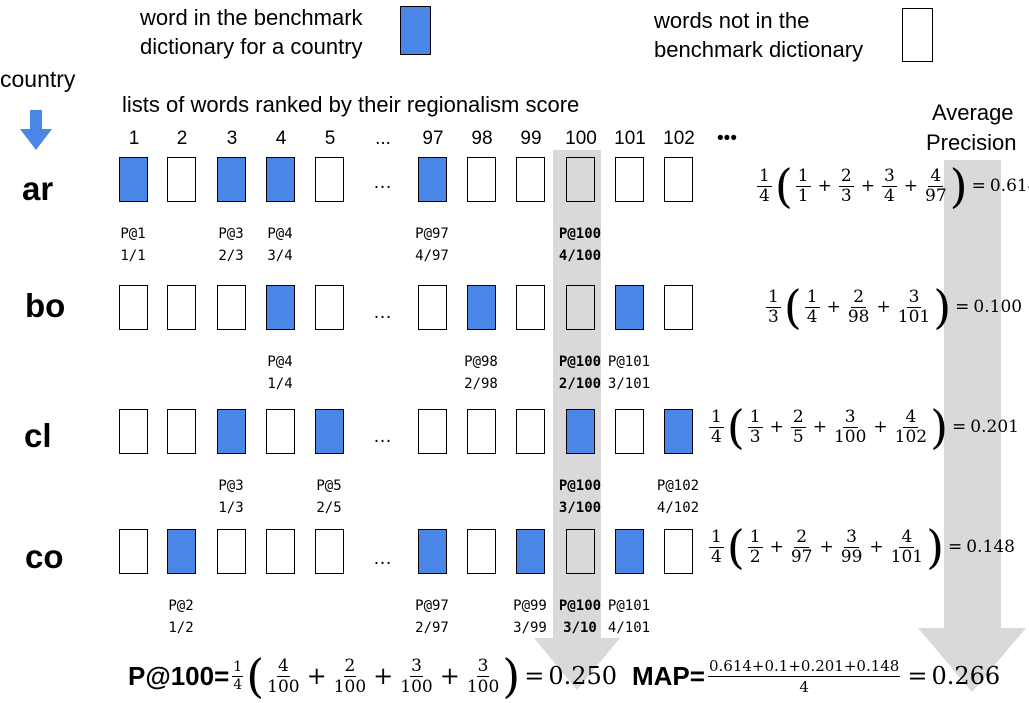  Describe the element at coordinates (179, 675) in the screenshot. I see `p100-label: P@100=` at that location.